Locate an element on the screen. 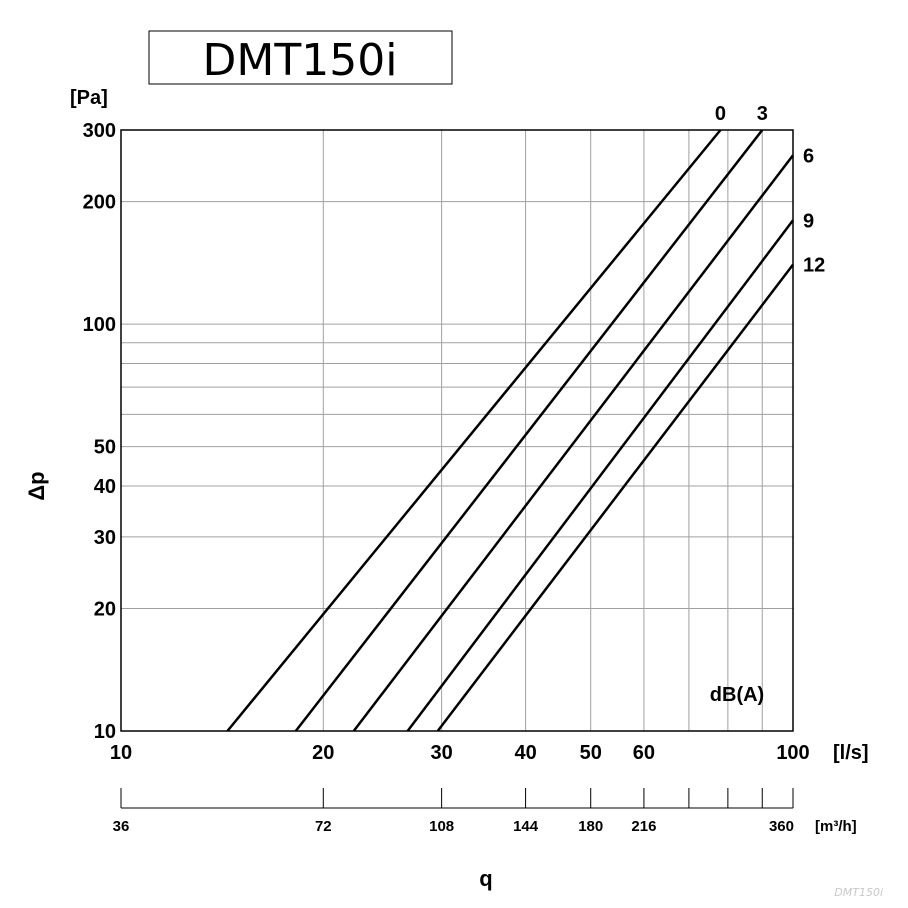  x-tick-label: 100 is located at coordinates (792, 753).